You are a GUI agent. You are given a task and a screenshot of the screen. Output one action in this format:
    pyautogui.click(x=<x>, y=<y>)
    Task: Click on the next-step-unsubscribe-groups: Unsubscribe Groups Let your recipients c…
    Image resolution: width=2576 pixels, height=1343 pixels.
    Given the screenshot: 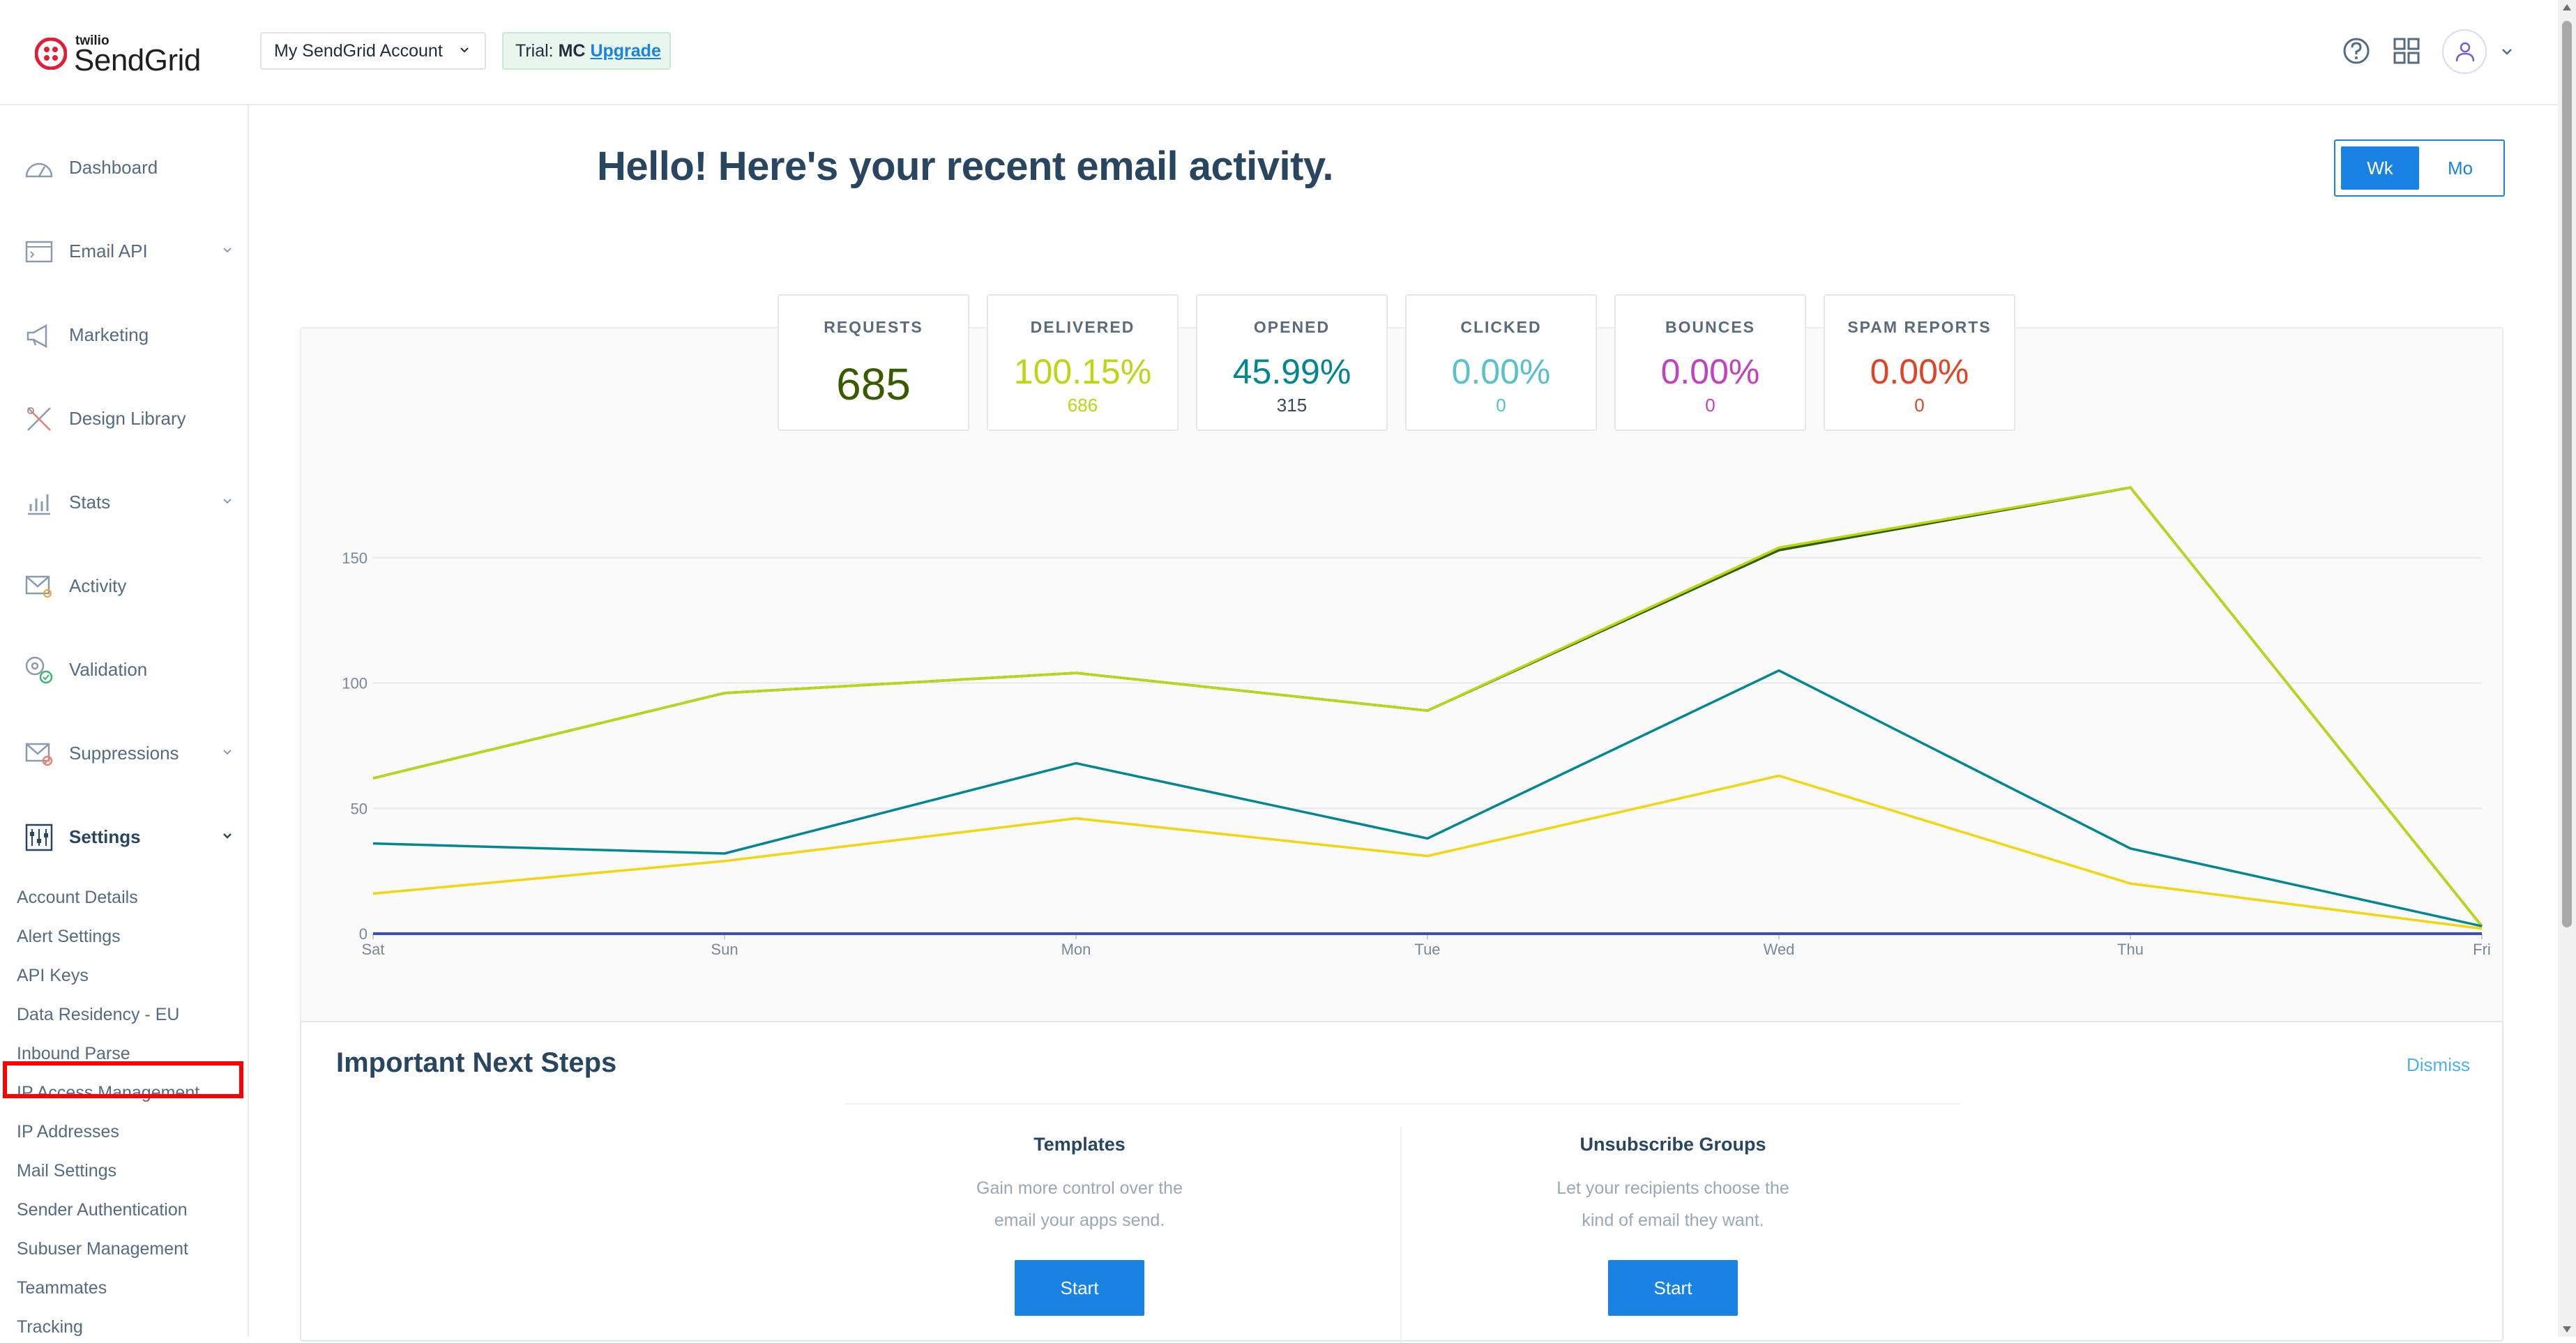 What is the action you would take?
    pyautogui.click(x=1673, y=1221)
    